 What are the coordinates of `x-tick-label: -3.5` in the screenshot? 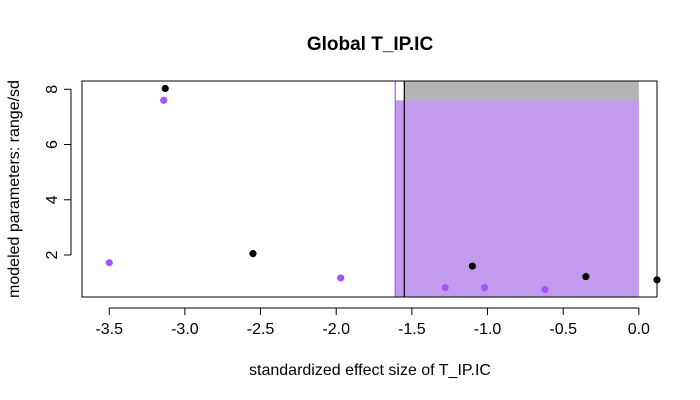 It's located at (109, 329).